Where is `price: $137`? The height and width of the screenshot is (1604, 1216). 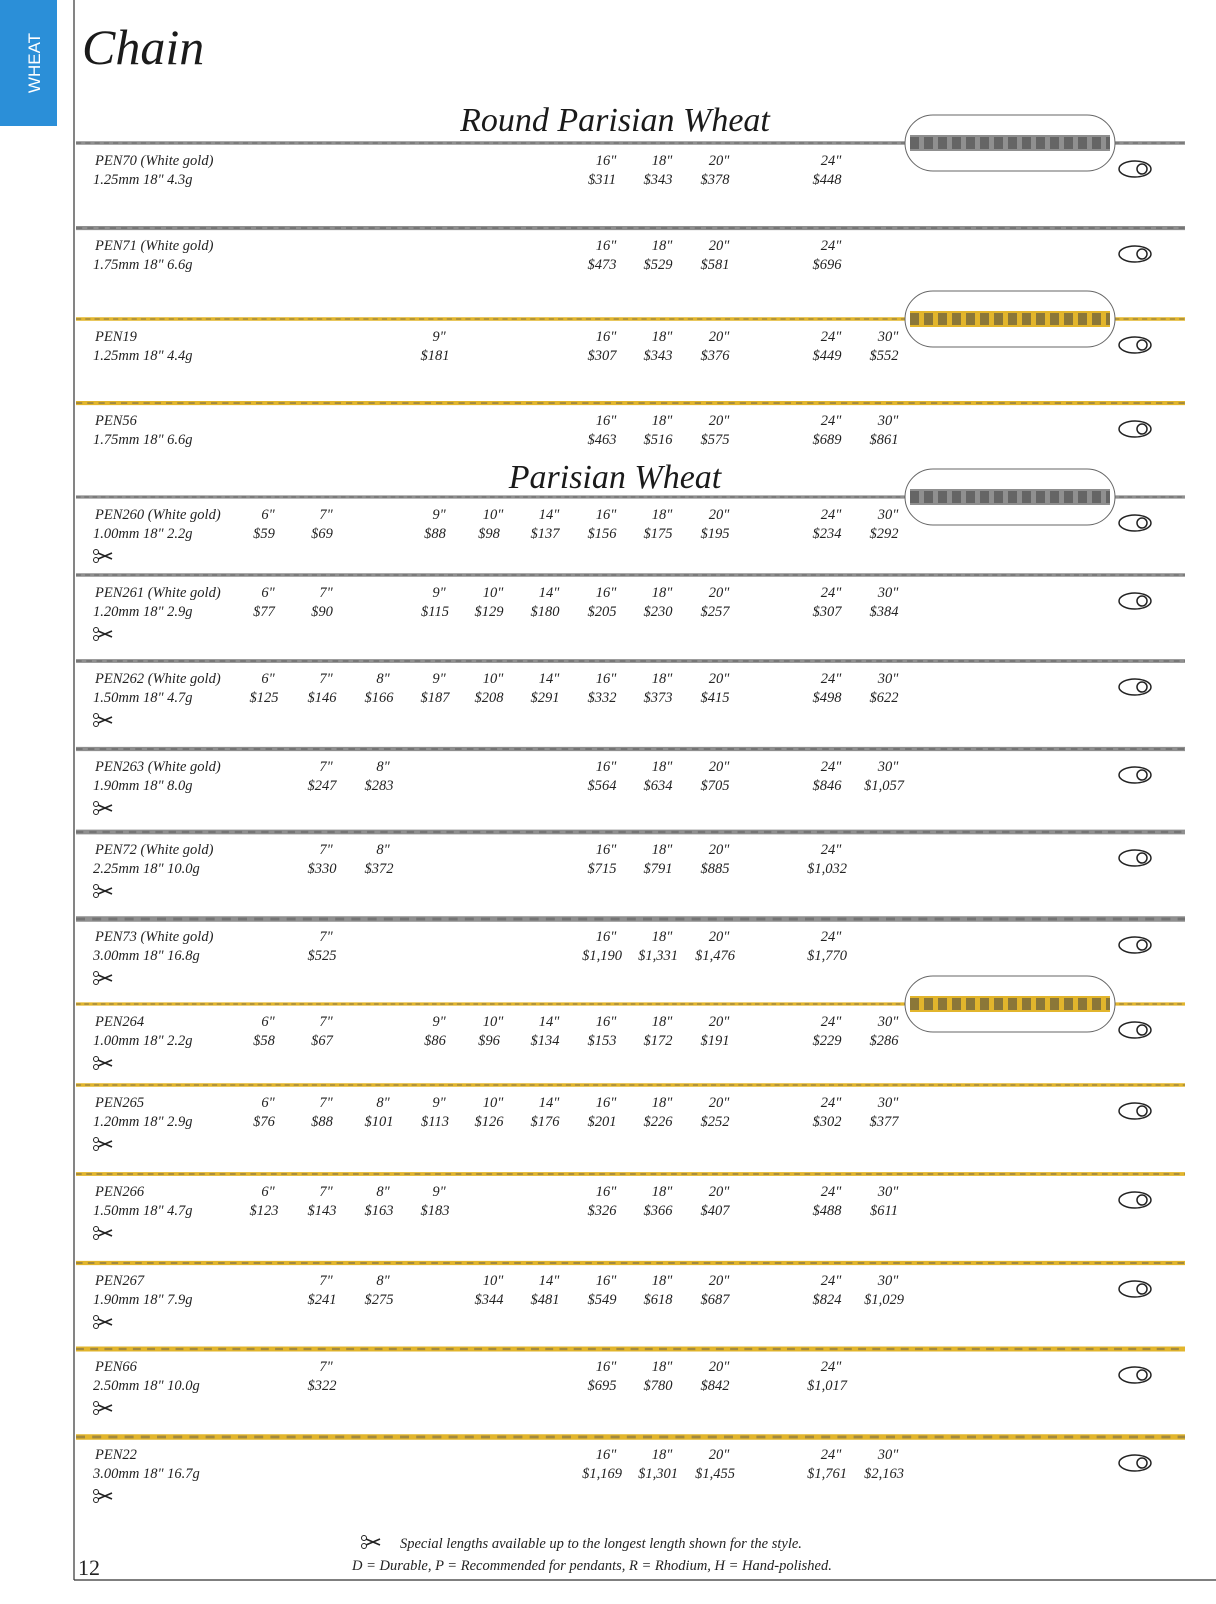
price: $137 is located at coordinates (546, 534).